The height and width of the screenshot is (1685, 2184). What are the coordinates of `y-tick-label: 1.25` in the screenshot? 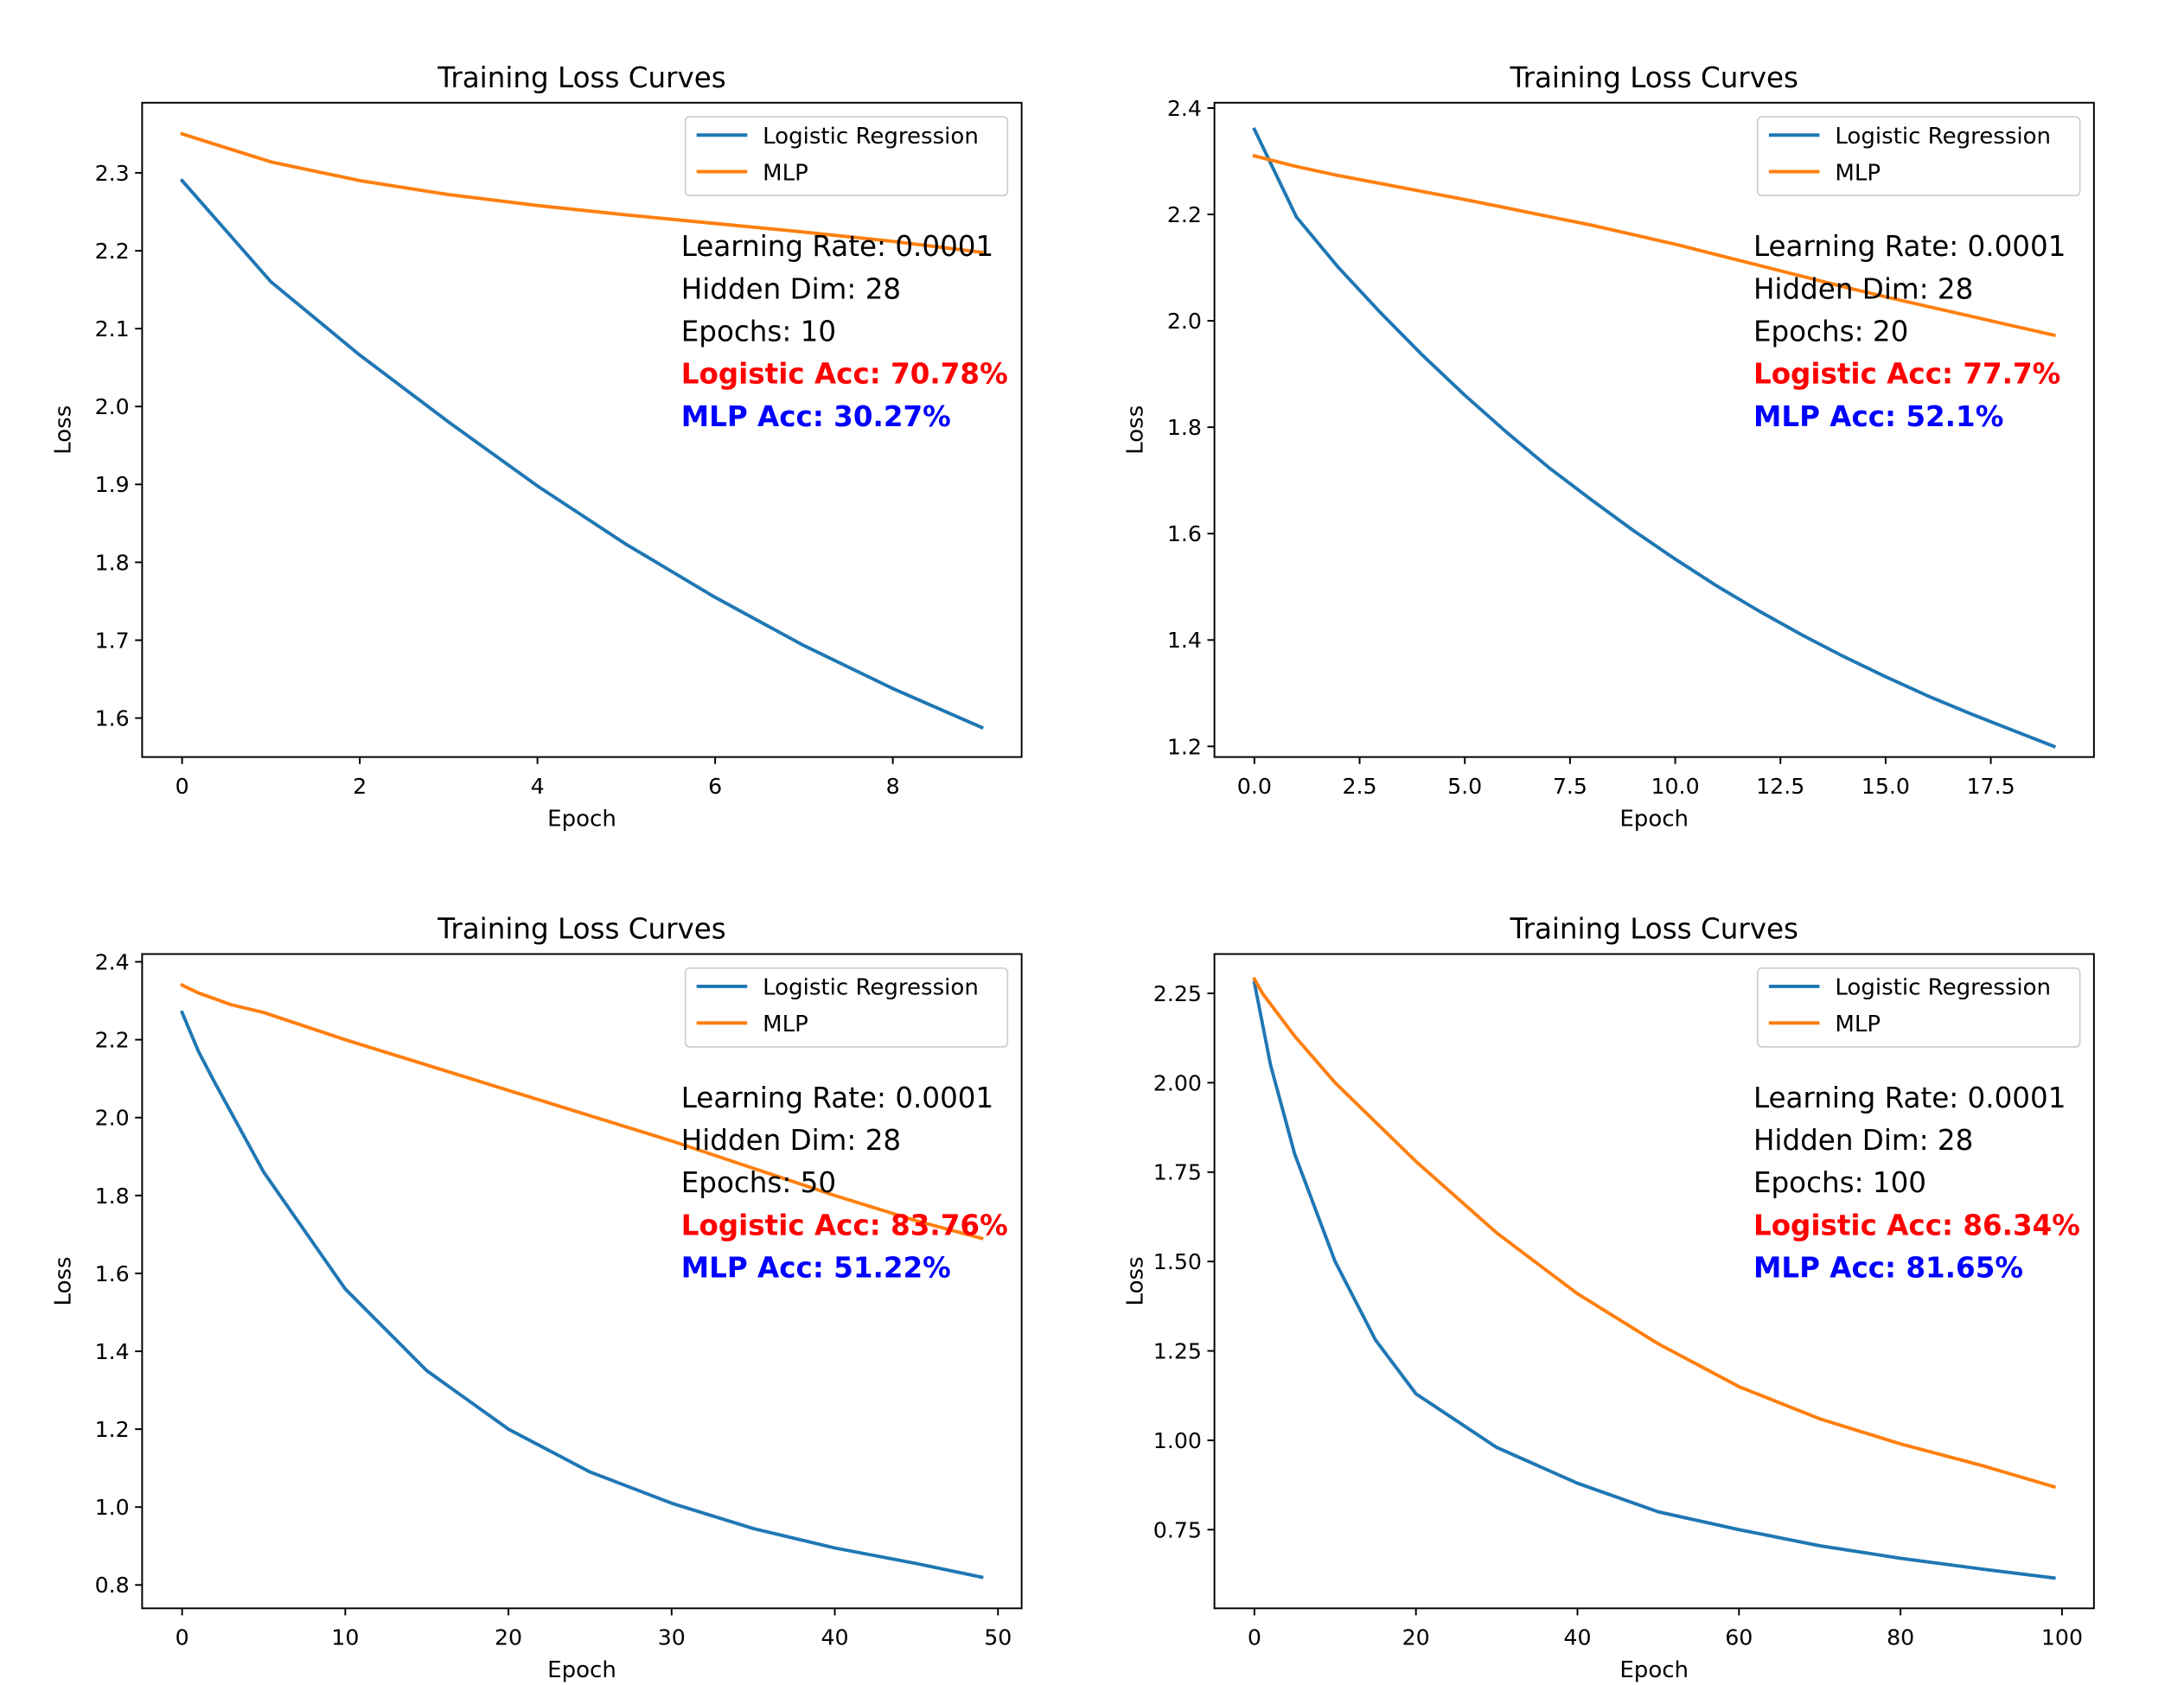 It's located at (1177, 1351).